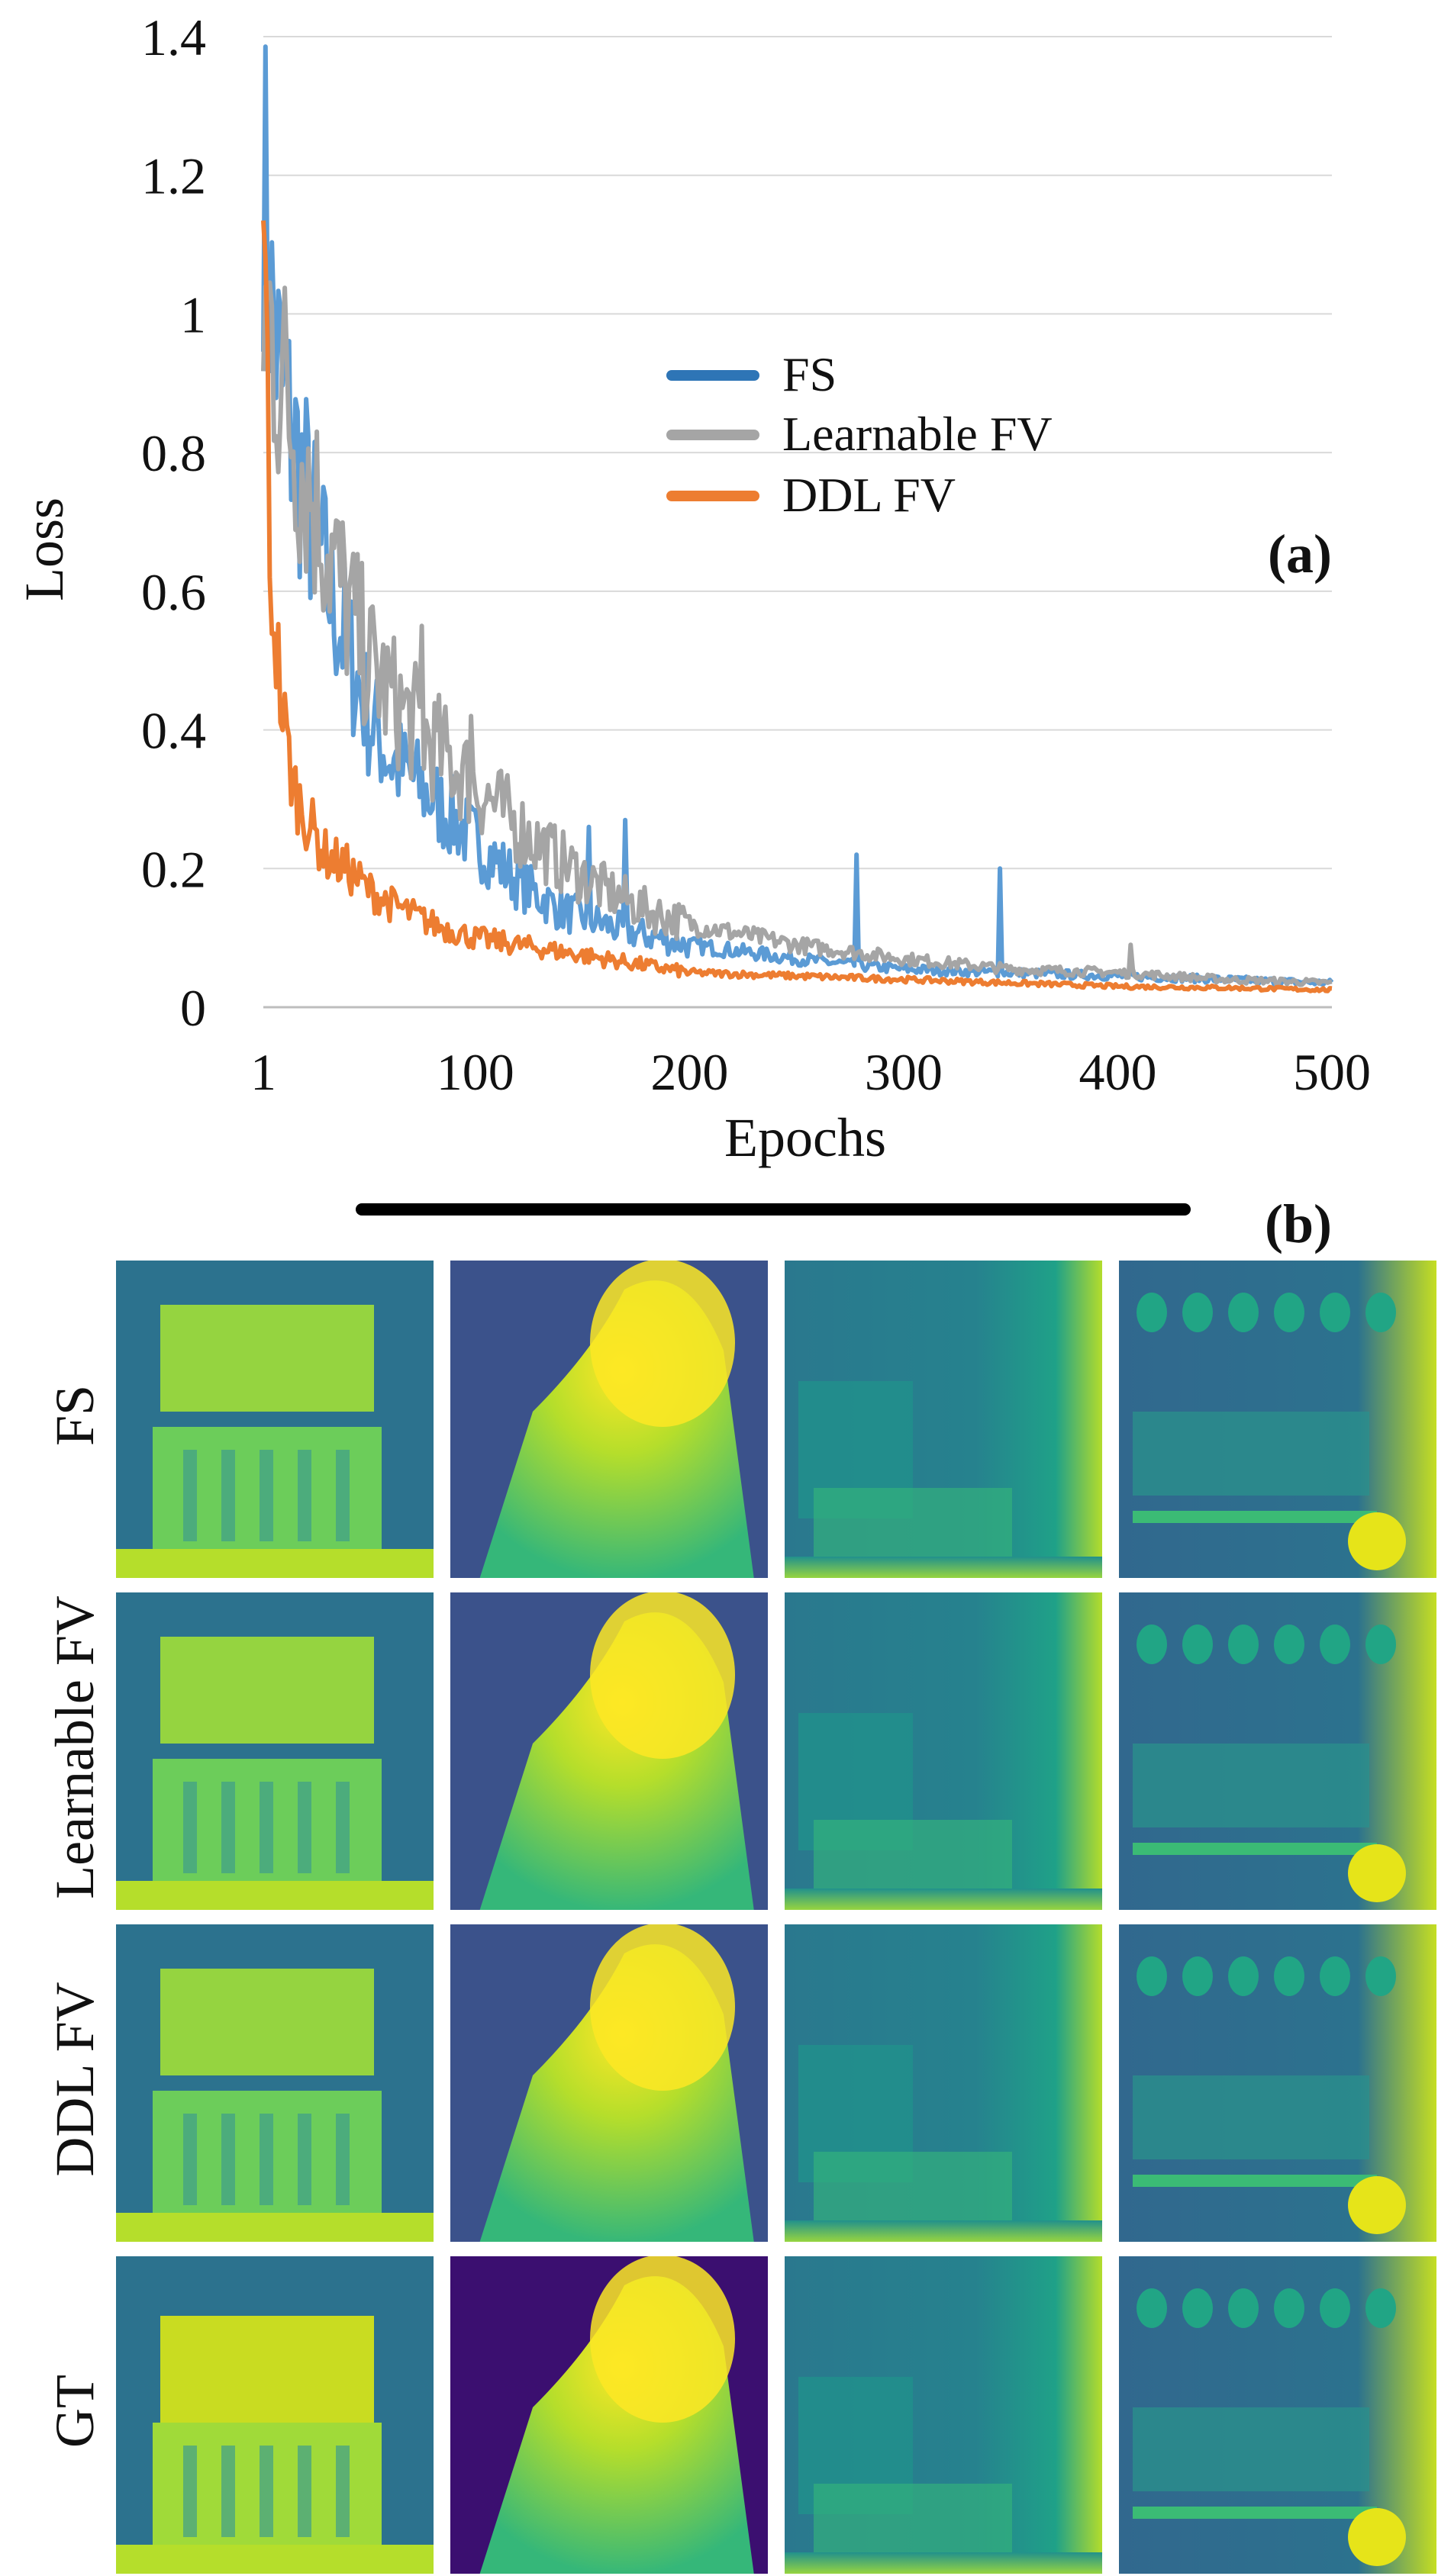 The image size is (1438, 2576). What do you see at coordinates (943, 1419) in the screenshot?
I see `depth-tile-r1-c3` at bounding box center [943, 1419].